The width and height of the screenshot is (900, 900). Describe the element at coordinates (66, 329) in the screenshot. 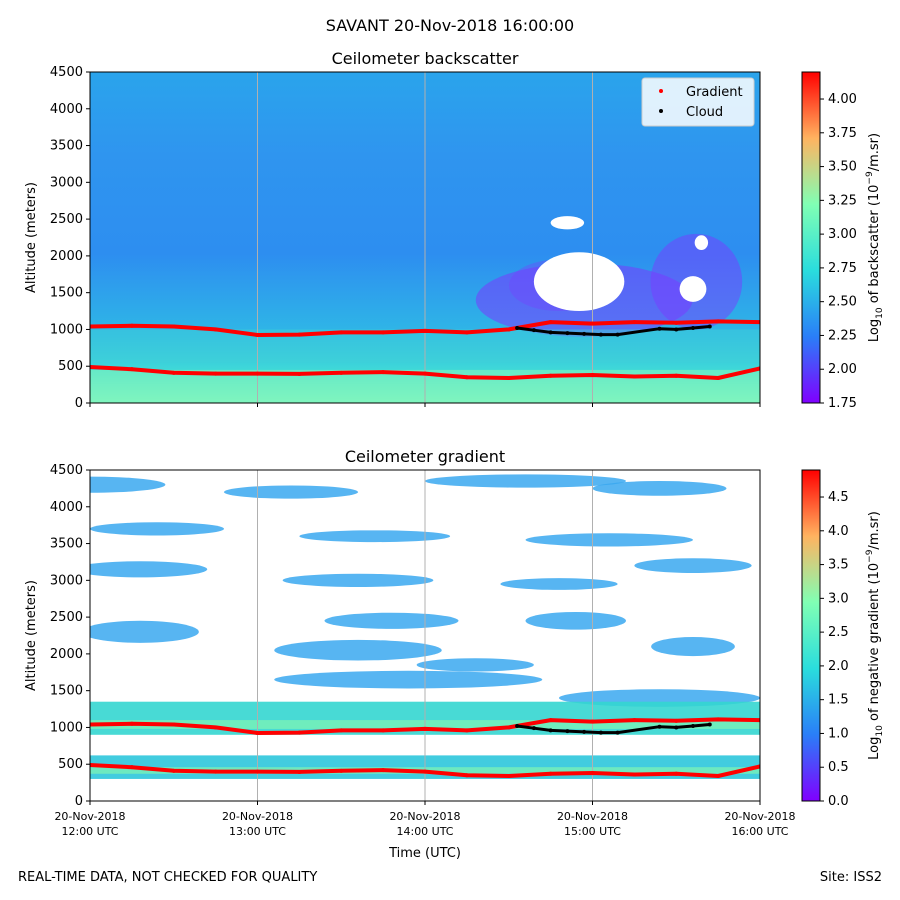

I see `y-tick-label: 1000` at that location.